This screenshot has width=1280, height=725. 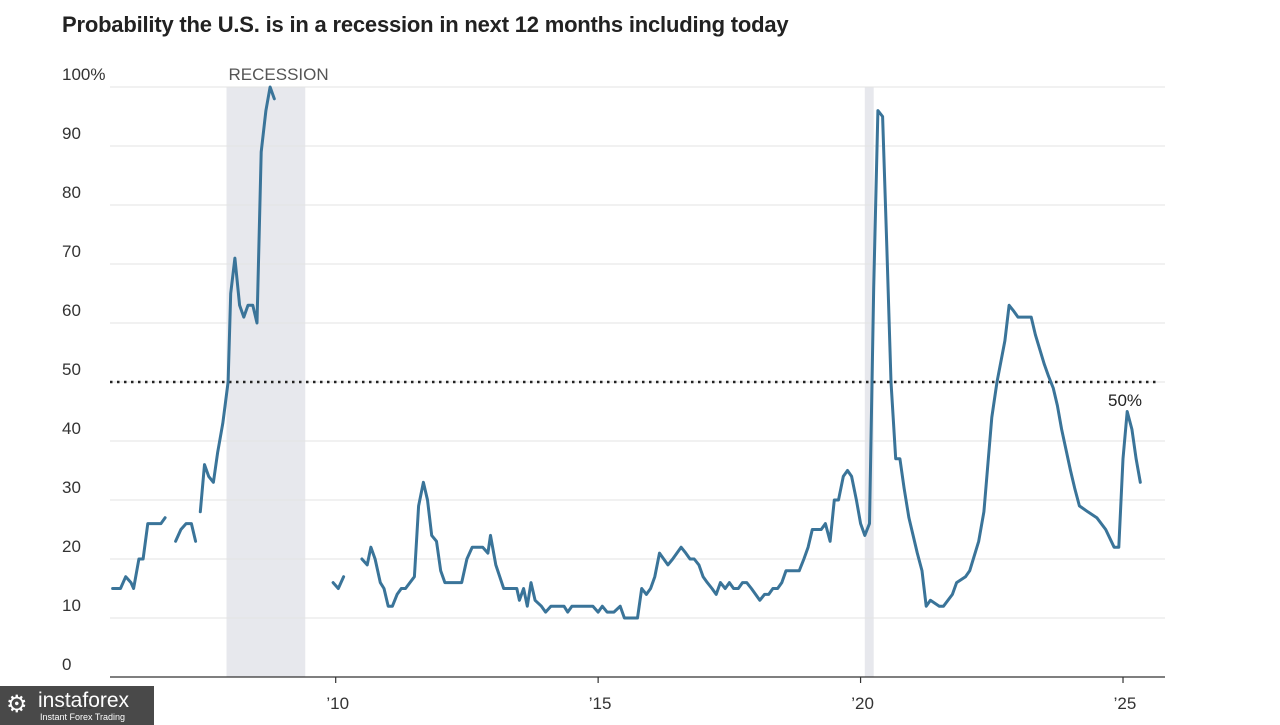 What do you see at coordinates (71, 546) in the screenshot?
I see `y-tick-label-20: 20` at bounding box center [71, 546].